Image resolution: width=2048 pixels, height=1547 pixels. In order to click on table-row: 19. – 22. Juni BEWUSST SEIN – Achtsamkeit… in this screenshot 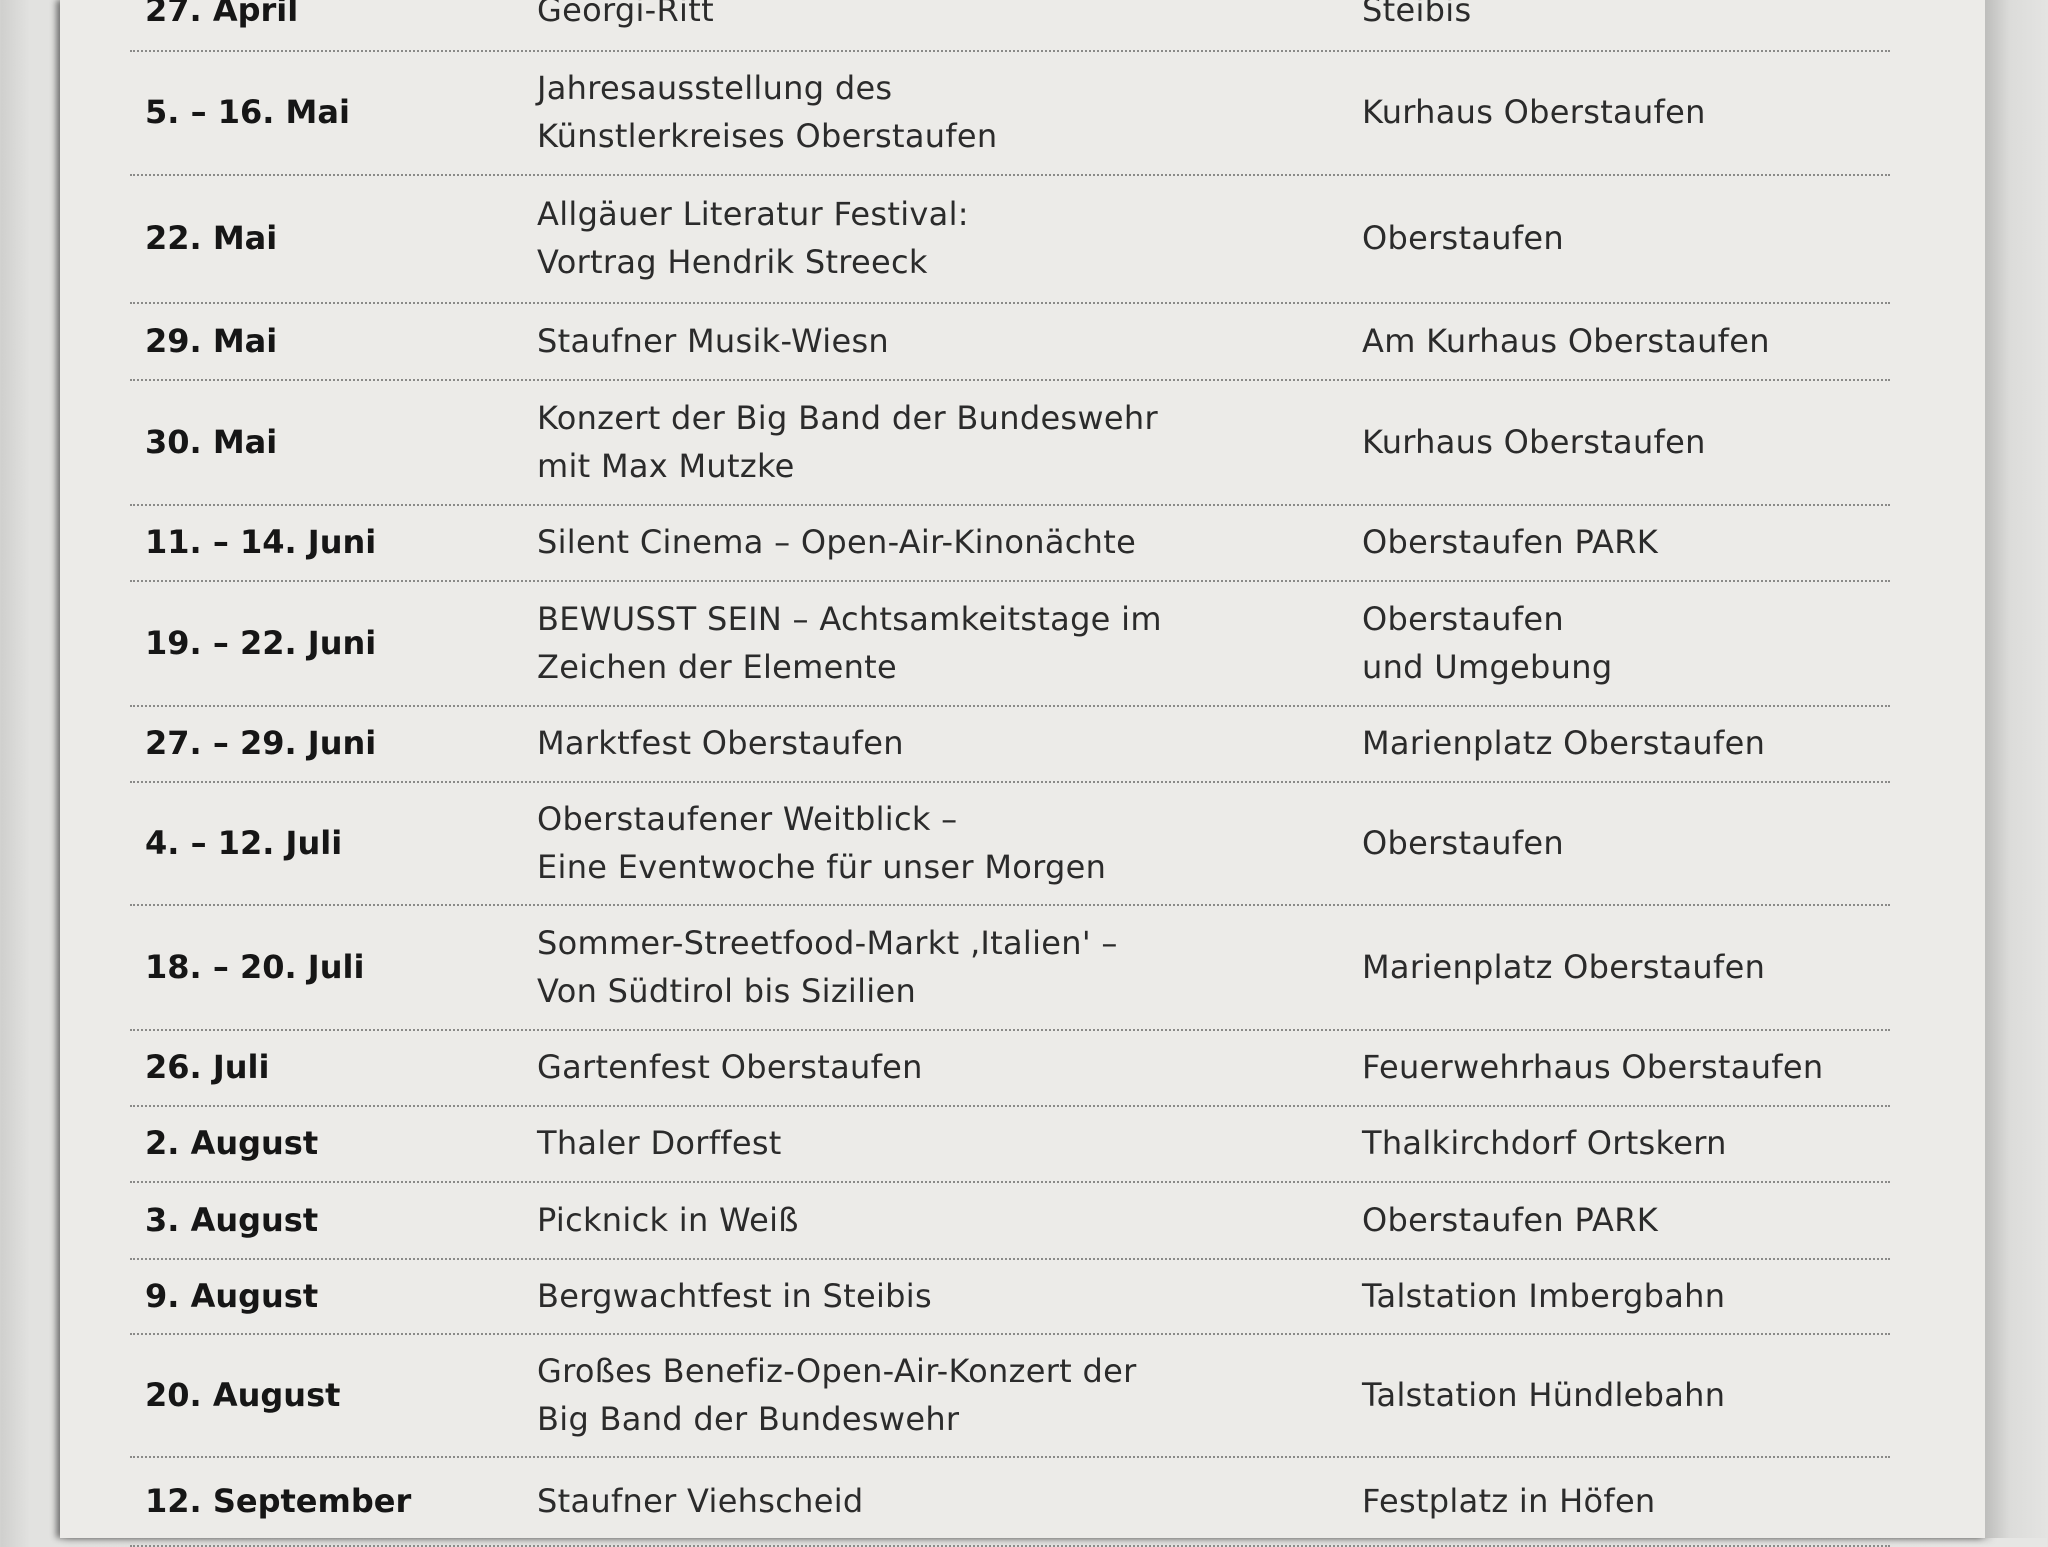, I will do `click(1010, 643)`.